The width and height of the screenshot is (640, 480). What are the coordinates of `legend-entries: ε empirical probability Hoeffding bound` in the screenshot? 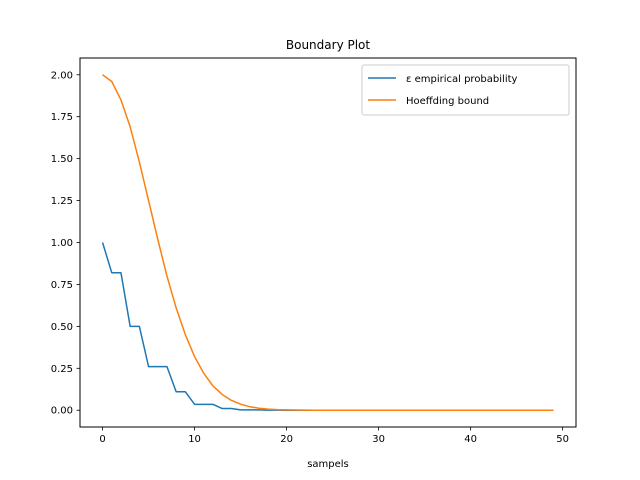 It's located at (443, 90).